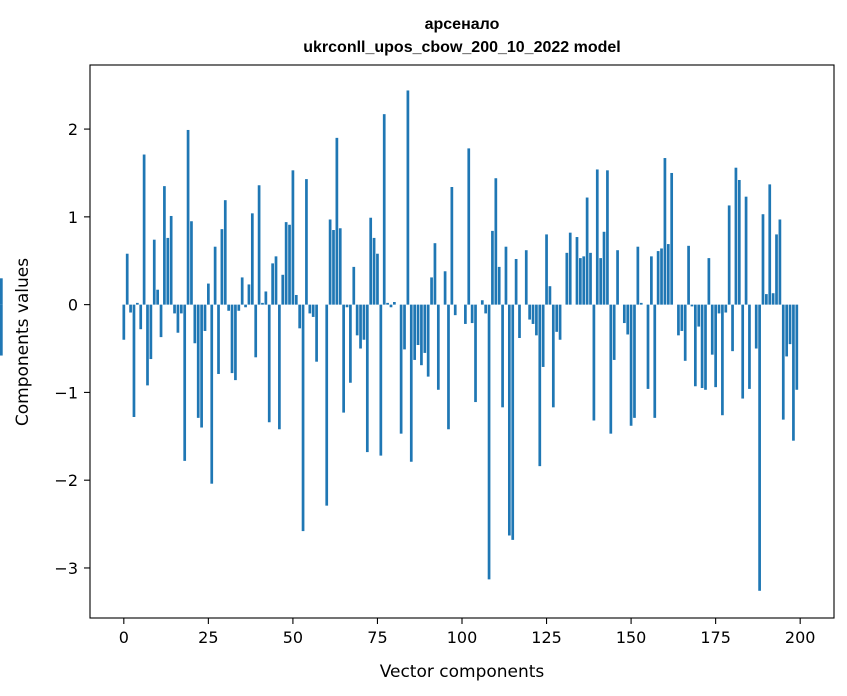 Image resolution: width=847 pixels, height=696 pixels. What do you see at coordinates (73, 305) in the screenshot?
I see `y-tick-label: 0` at bounding box center [73, 305].